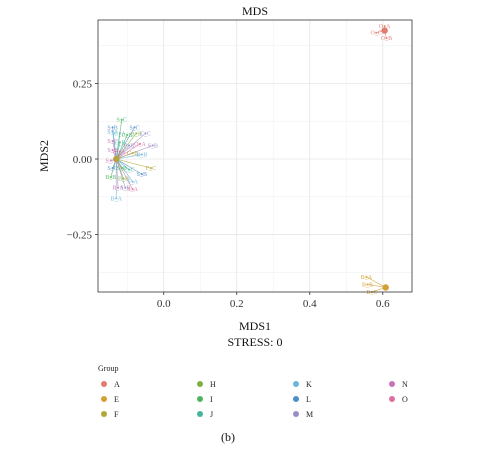 The width and height of the screenshot is (481, 454). I want to click on panel-label: (b), so click(228, 437).